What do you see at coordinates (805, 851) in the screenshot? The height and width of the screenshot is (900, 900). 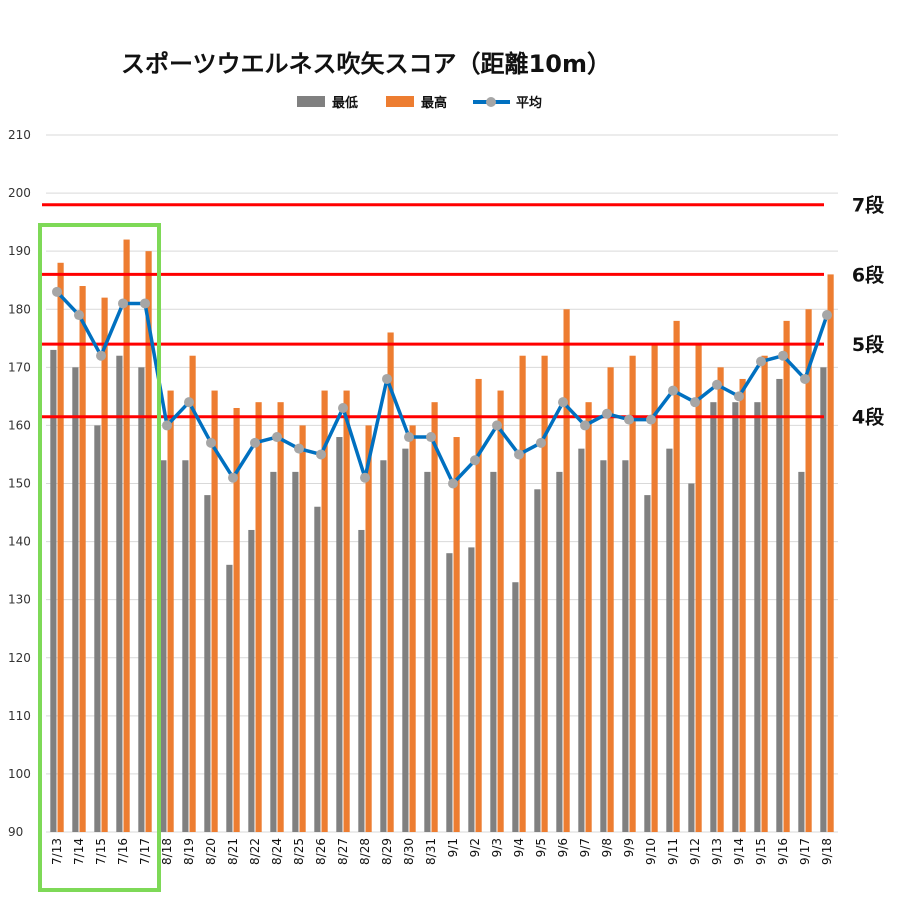 I see `x-tick-label: 9/17` at bounding box center [805, 851].